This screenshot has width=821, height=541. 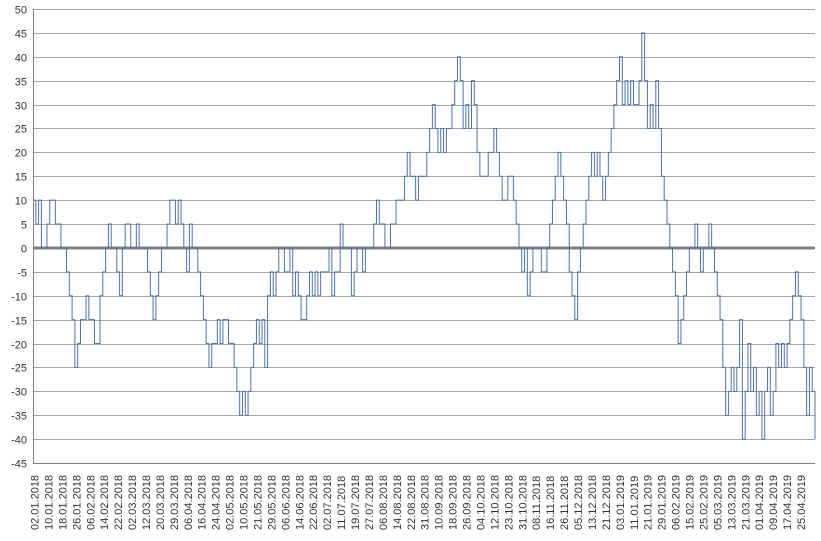 I want to click on x-tick-label: 18.09.2018, so click(x=454, y=502).